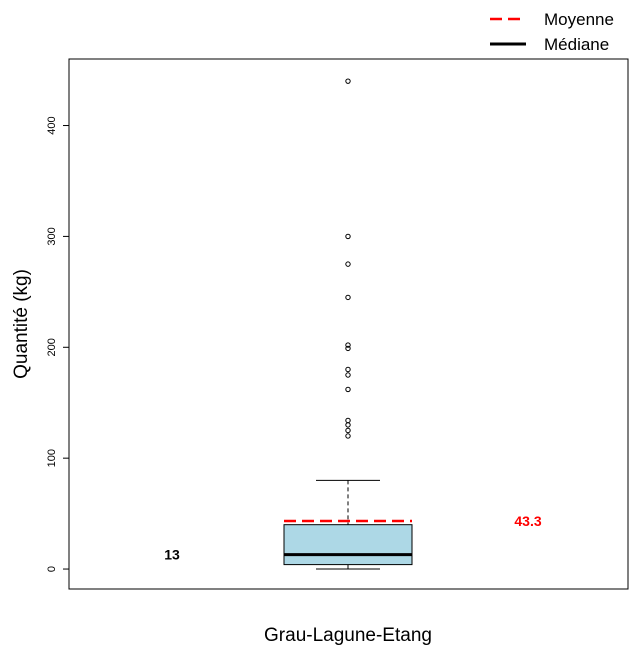 Image resolution: width=631 pixels, height=645 pixels. What do you see at coordinates (527, 521) in the screenshot?
I see `mean-value-label: 43.3` at bounding box center [527, 521].